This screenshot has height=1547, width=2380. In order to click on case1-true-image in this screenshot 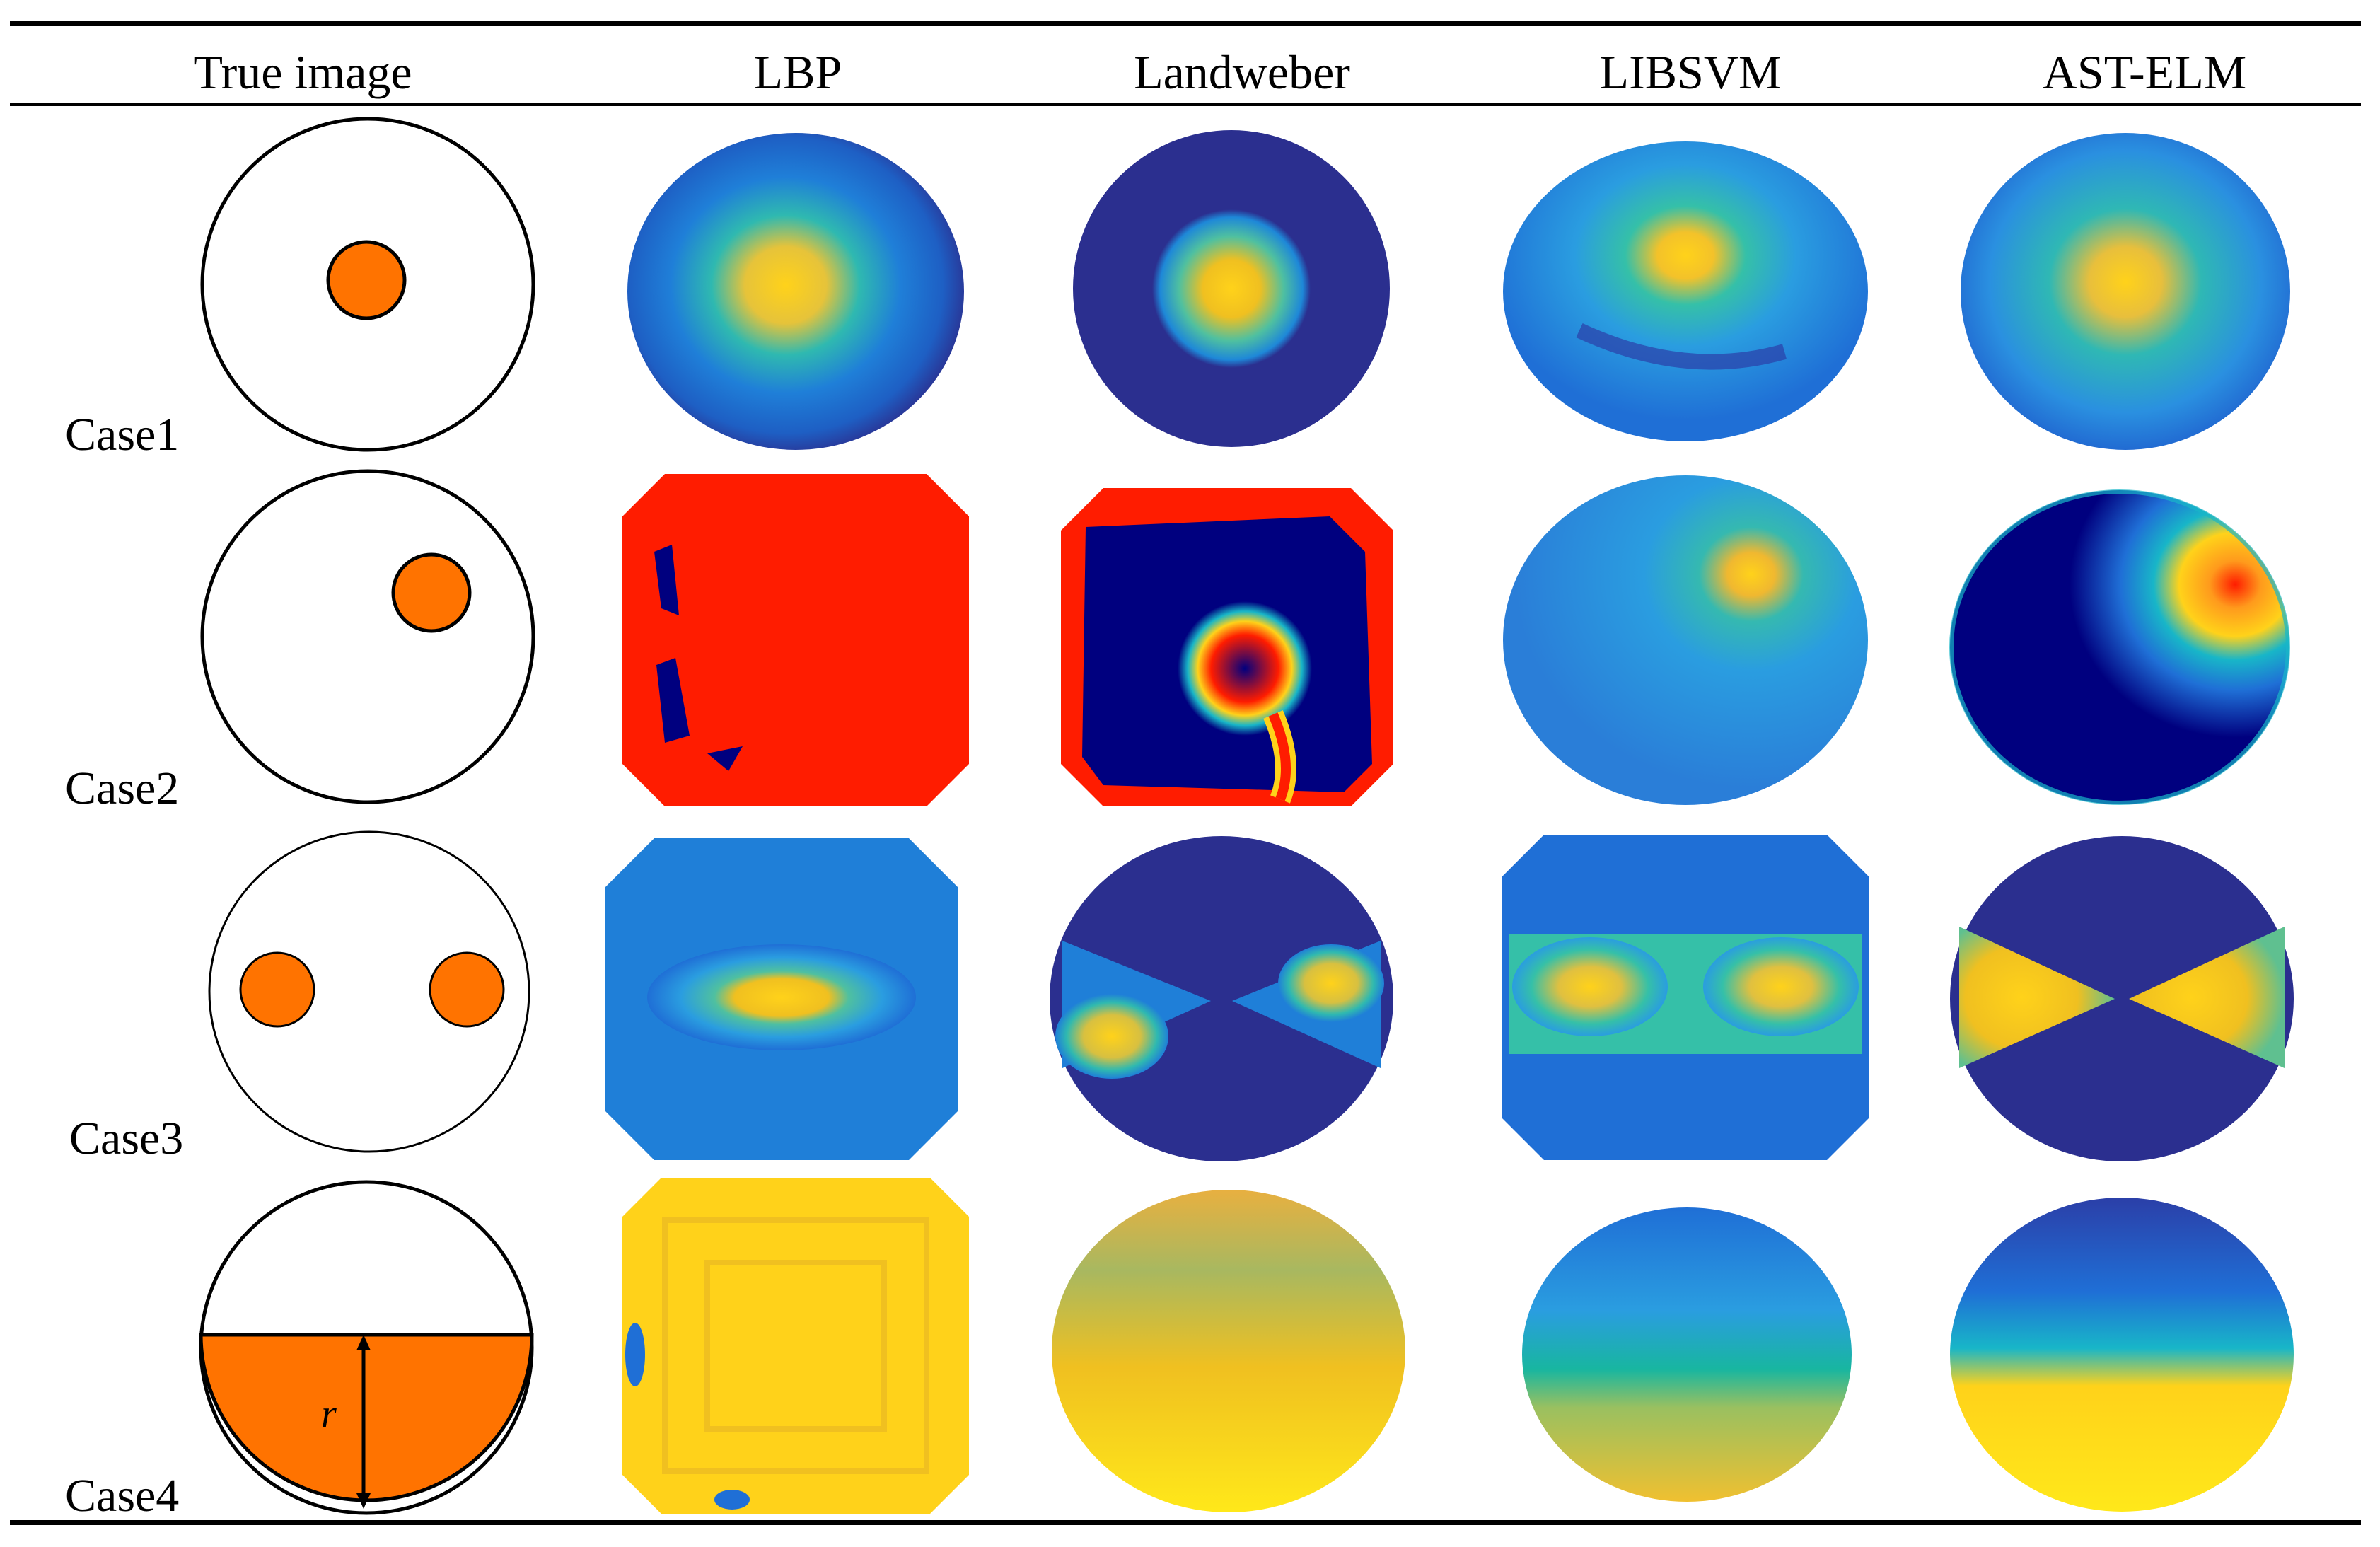, I will do `click(368, 284)`.